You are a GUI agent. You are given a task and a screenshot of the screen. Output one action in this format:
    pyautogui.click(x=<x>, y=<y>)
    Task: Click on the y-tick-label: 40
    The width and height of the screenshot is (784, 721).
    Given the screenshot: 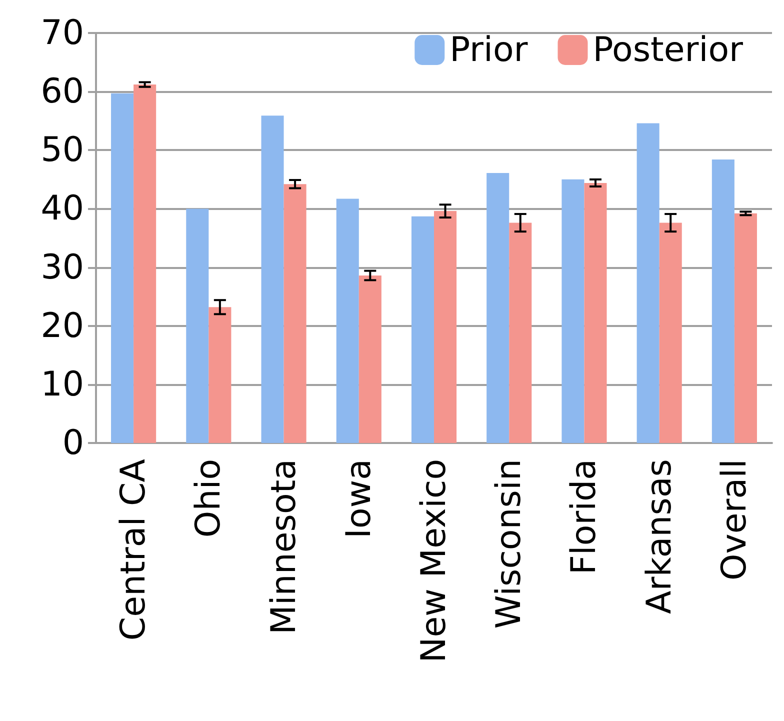 What is the action you would take?
    pyautogui.click(x=62, y=208)
    